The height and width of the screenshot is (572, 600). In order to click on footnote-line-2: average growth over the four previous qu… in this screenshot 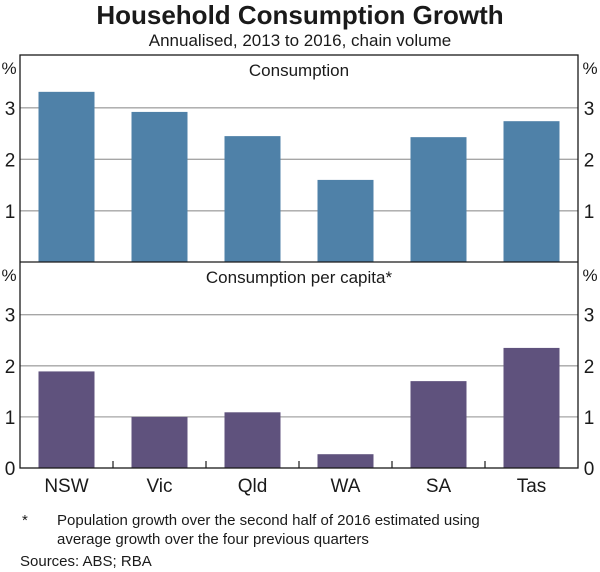, I will do `click(213, 539)`.